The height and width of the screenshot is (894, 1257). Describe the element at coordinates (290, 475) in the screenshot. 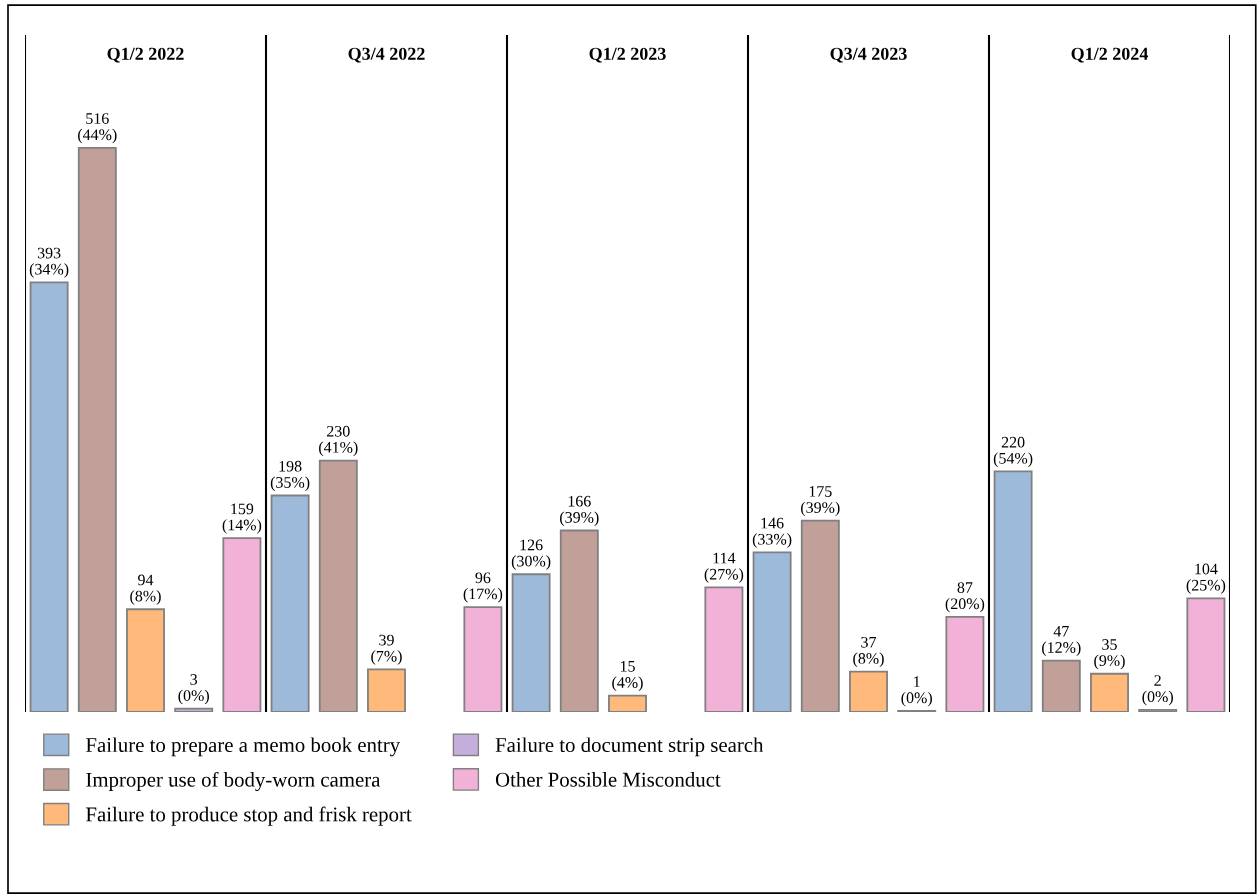

I see `data-label: 198 (35%)` at that location.